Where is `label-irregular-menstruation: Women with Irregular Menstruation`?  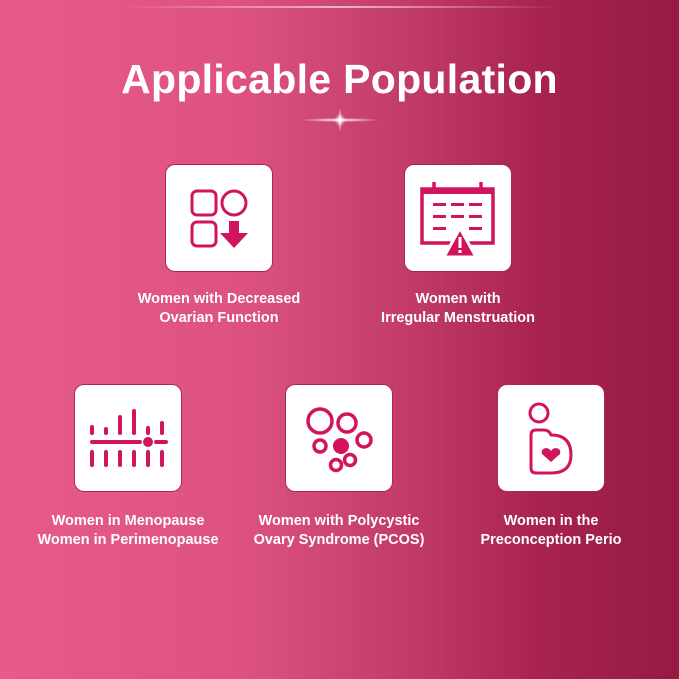
label-irregular-menstruation: Women with Irregular Menstruation is located at coordinates (458, 309).